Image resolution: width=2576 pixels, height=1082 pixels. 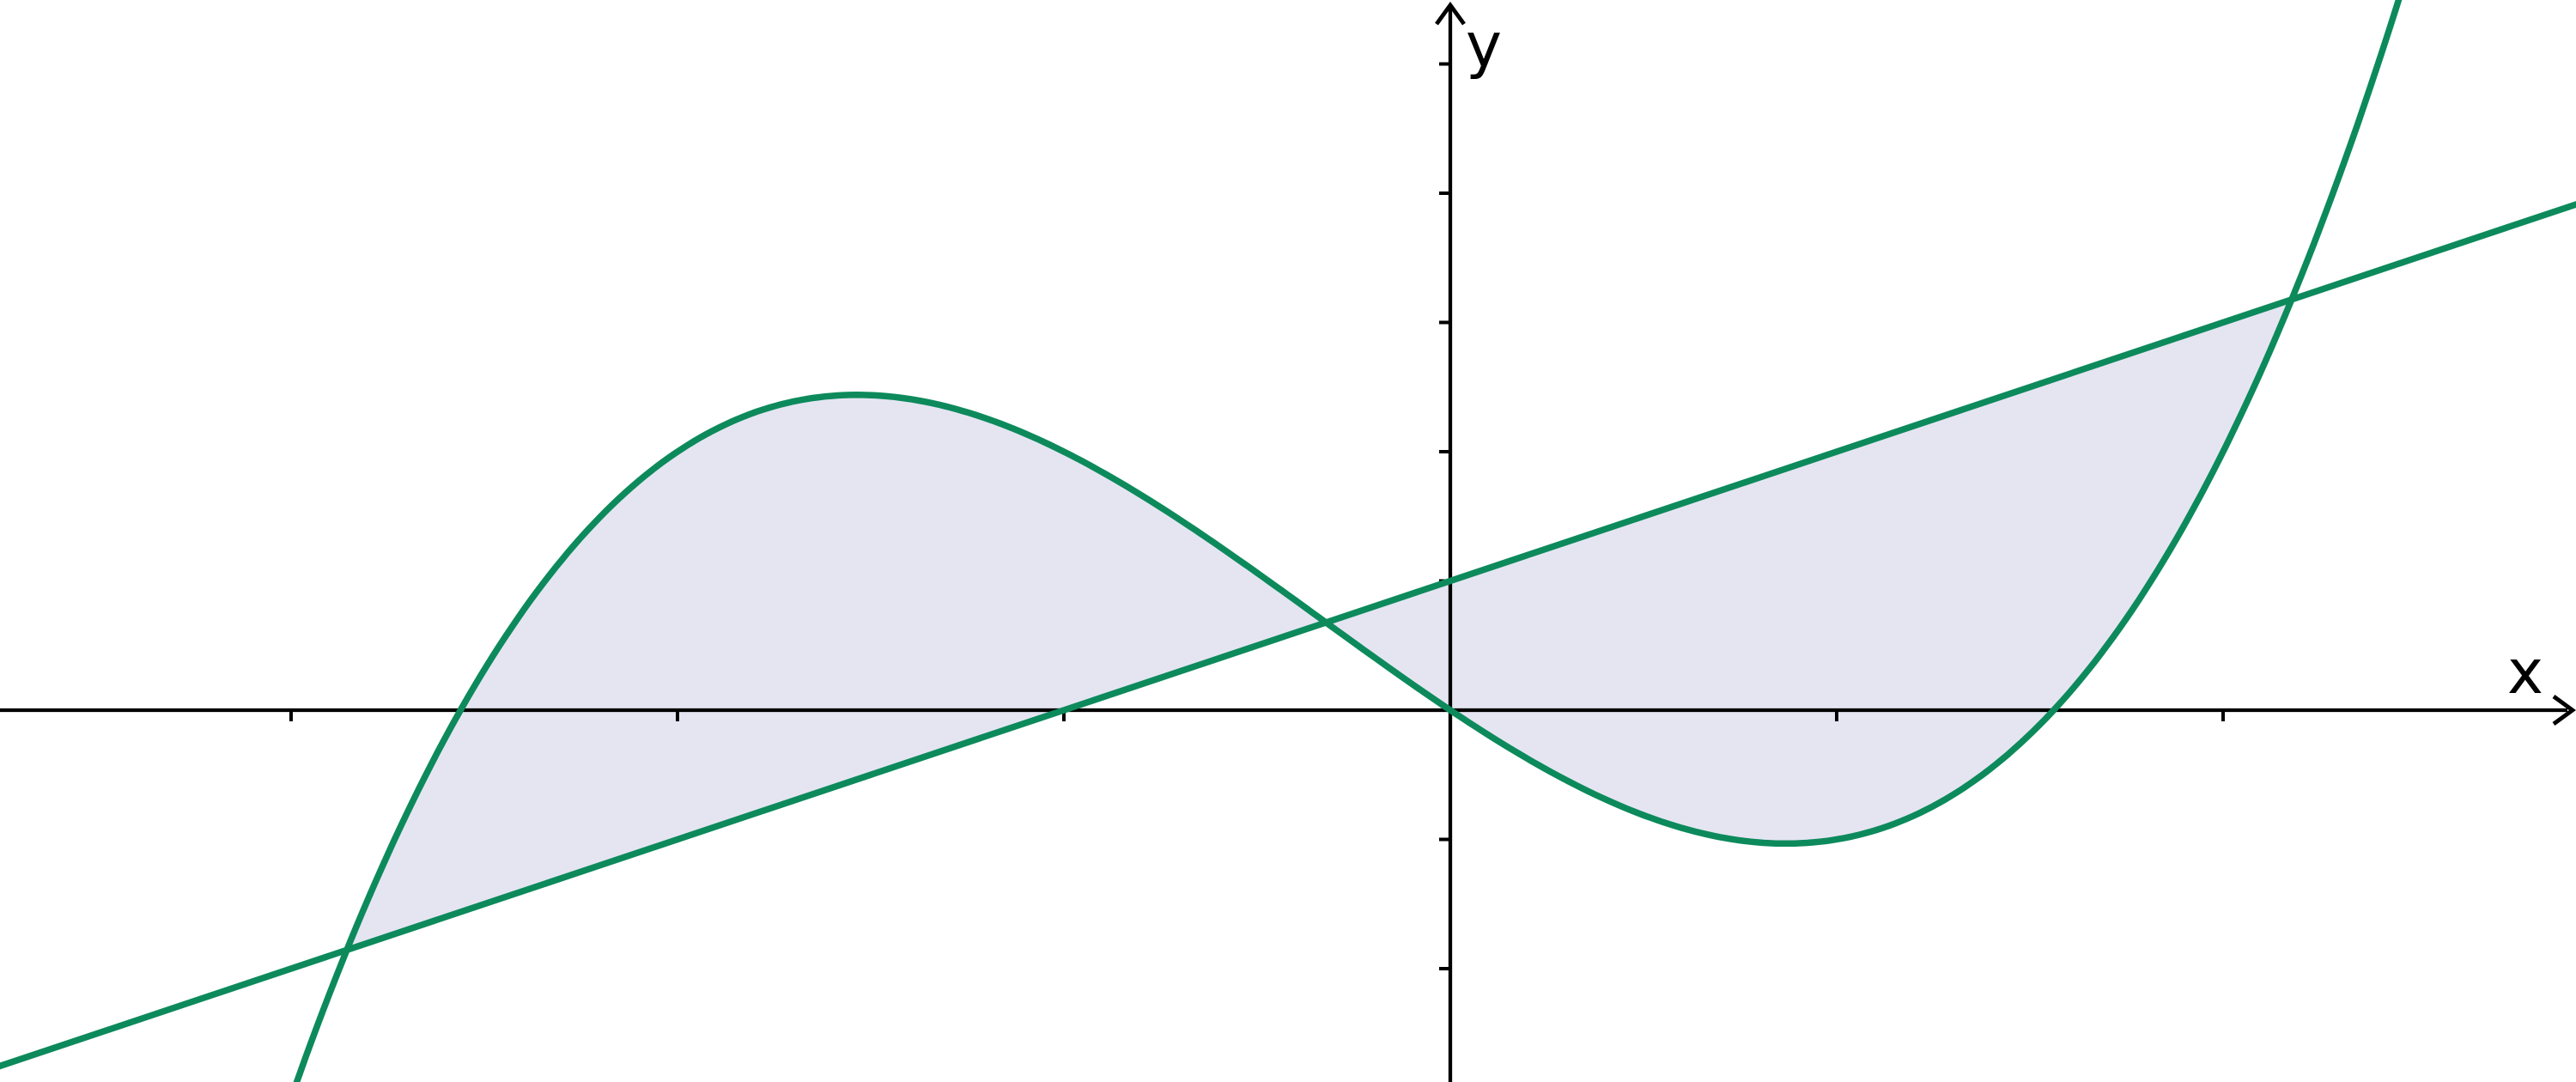 What do you see at coordinates (1257, 715) in the screenshot?
I see `x-axis-ticks` at bounding box center [1257, 715].